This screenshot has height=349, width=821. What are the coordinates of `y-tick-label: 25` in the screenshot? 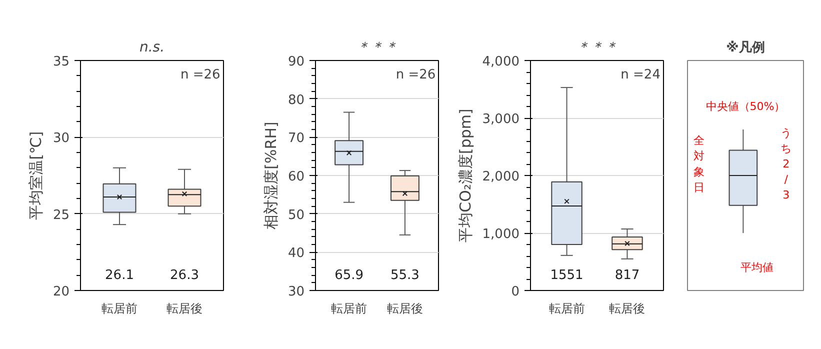 It's located at (61, 215).